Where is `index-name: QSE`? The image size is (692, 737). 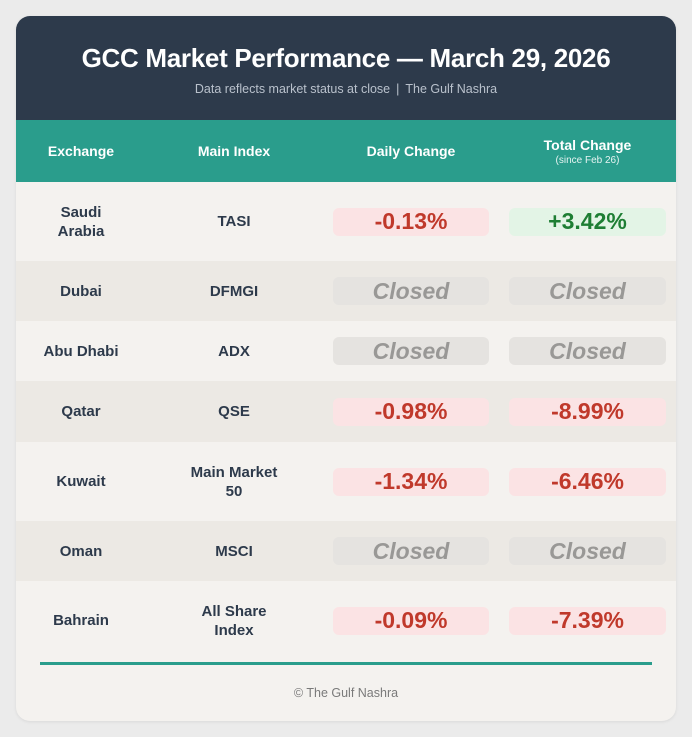 index-name: QSE is located at coordinates (234, 411).